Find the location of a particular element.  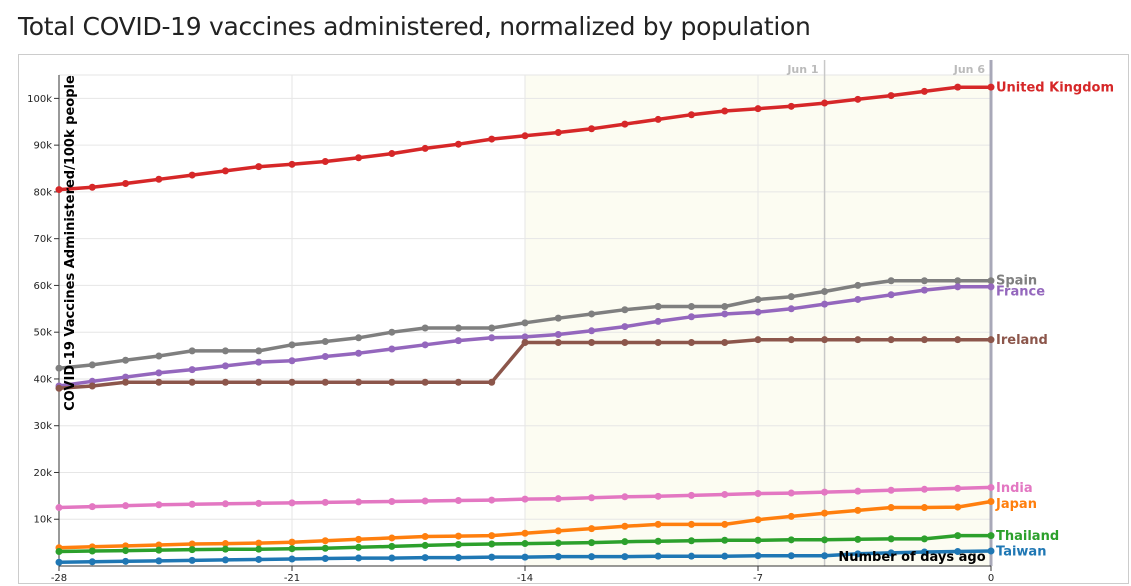

y-tick-label: 50k is located at coordinates (42, 333).